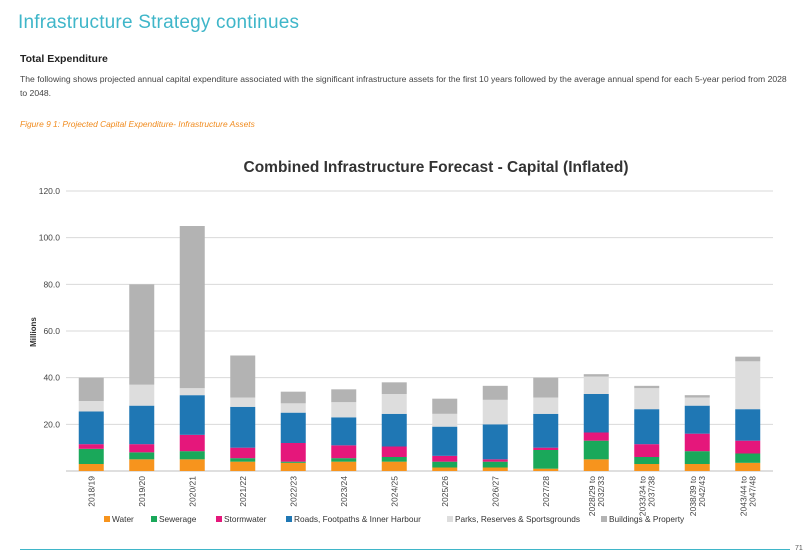 Image resolution: width=810 pixels, height=558 pixels. Describe the element at coordinates (245, 519) in the screenshot. I see `legend-label: Stormwater` at that location.